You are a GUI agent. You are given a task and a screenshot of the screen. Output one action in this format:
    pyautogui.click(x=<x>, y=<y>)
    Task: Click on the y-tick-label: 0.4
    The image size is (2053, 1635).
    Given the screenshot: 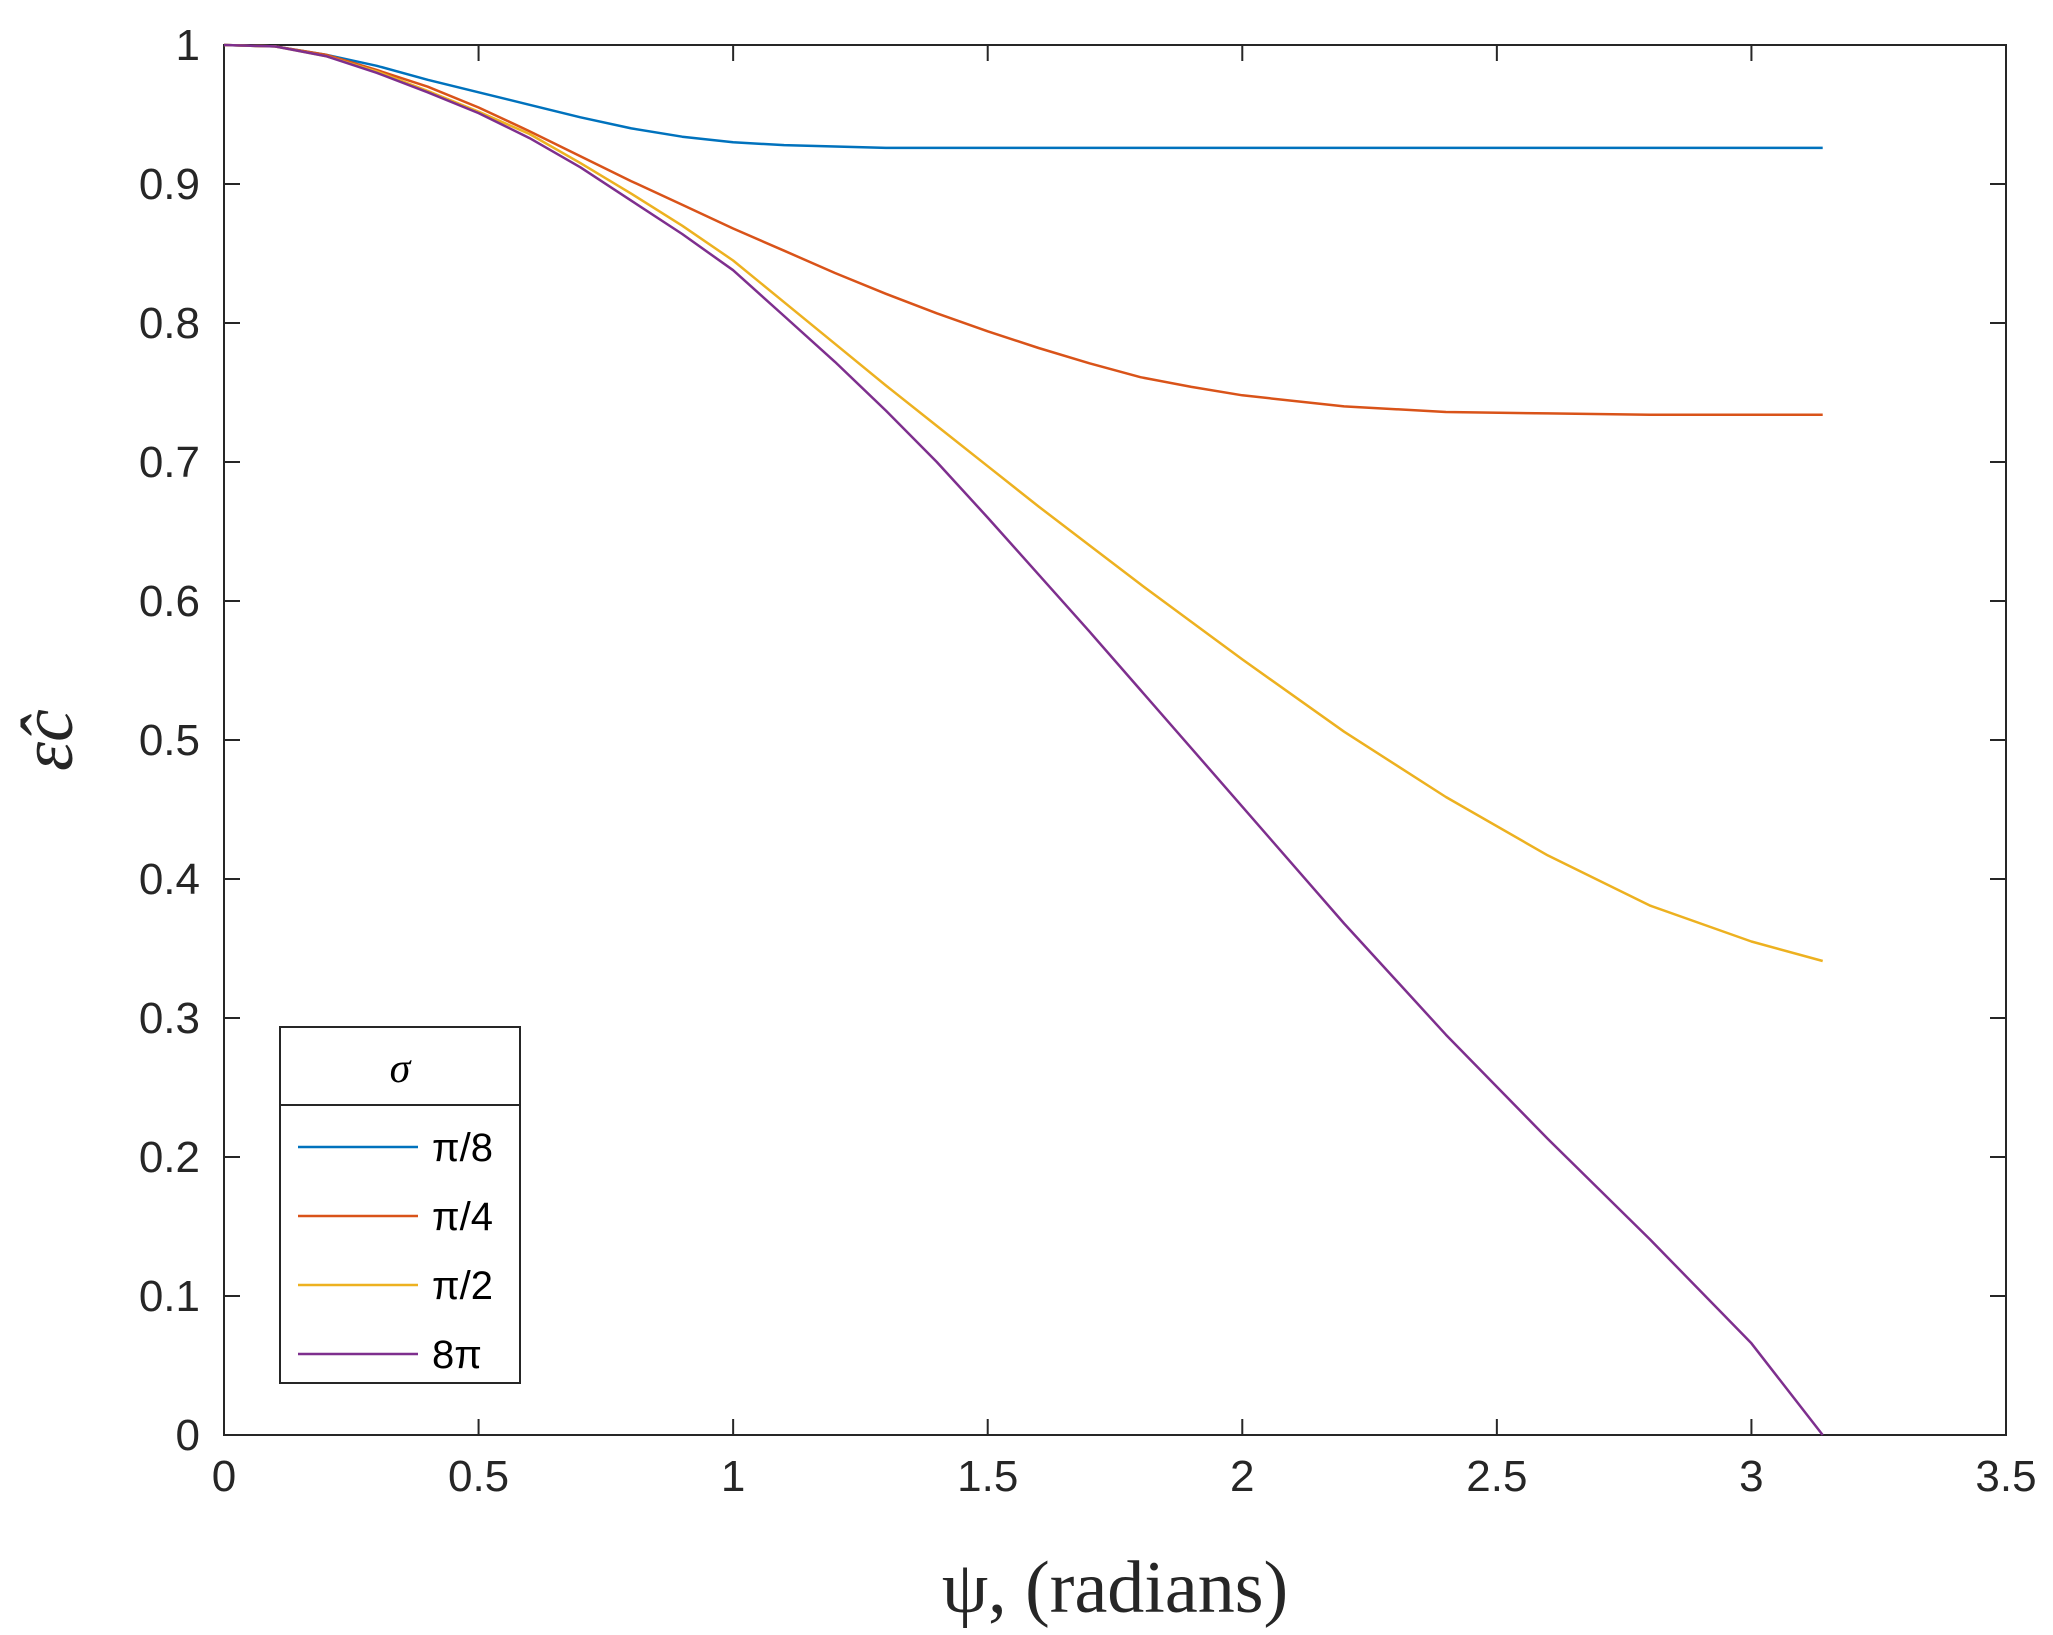 What is the action you would take?
    pyautogui.click(x=169, y=879)
    